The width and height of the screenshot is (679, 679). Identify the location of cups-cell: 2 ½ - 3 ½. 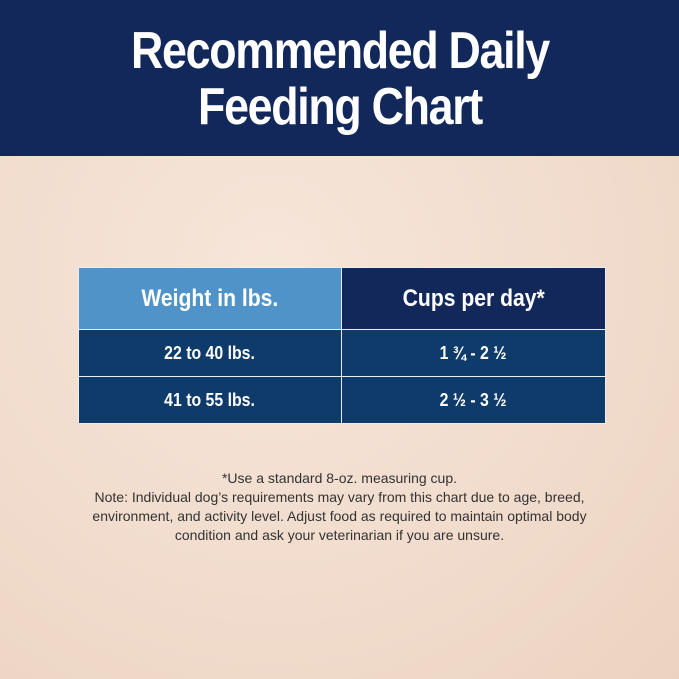
(473, 400).